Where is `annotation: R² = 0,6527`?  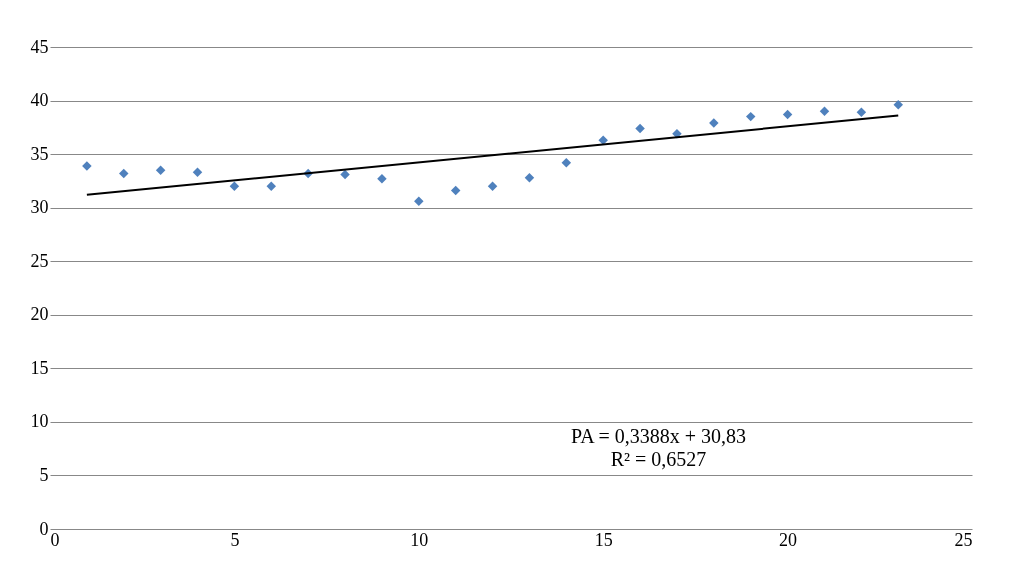
annotation: R² = 0,6527 is located at coordinates (658, 459).